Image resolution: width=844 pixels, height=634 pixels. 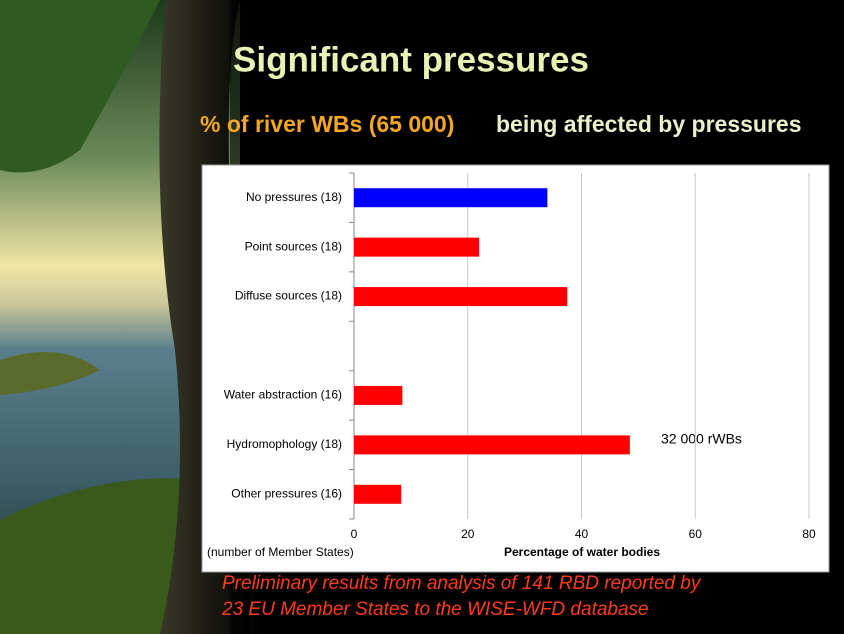 I want to click on x-tick-label: 80, so click(x=809, y=534).